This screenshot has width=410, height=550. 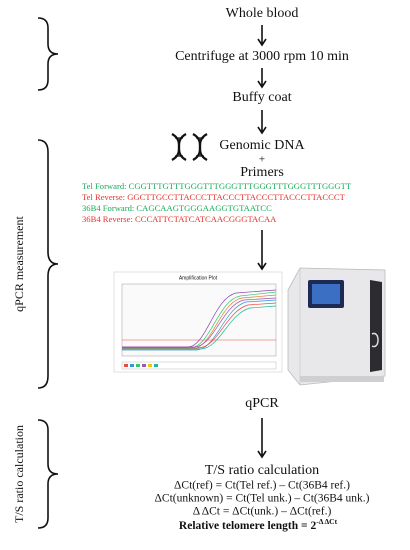 I want to click on amplification-plot: Amplification Plot, so click(x=198, y=322).